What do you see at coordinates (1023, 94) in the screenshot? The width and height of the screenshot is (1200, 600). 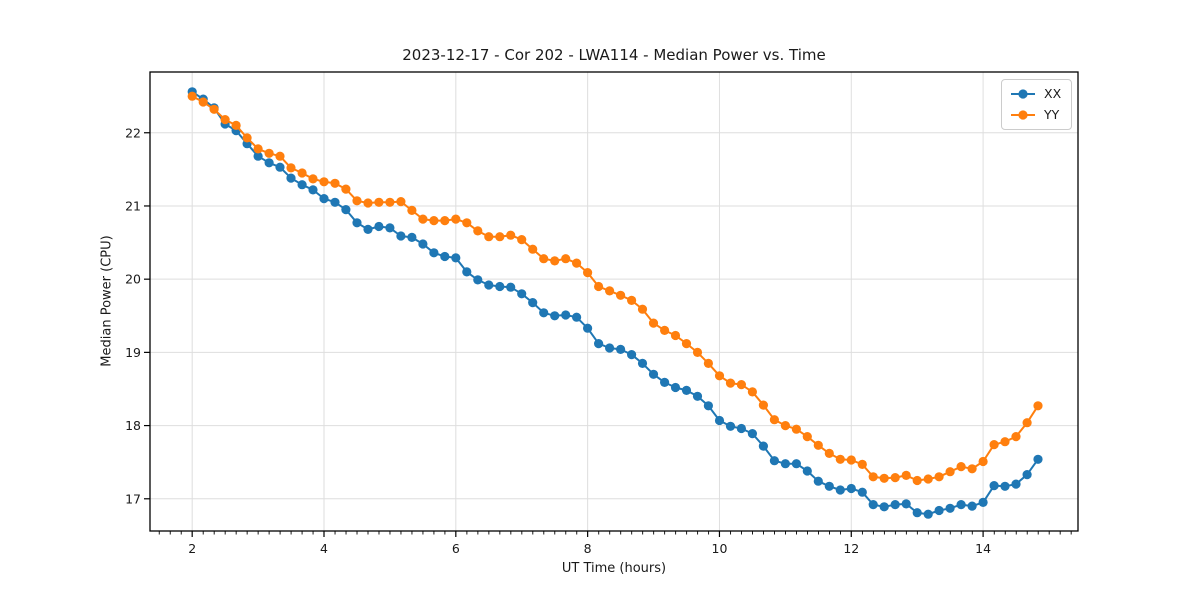 I see `legend-marker-icon` at bounding box center [1023, 94].